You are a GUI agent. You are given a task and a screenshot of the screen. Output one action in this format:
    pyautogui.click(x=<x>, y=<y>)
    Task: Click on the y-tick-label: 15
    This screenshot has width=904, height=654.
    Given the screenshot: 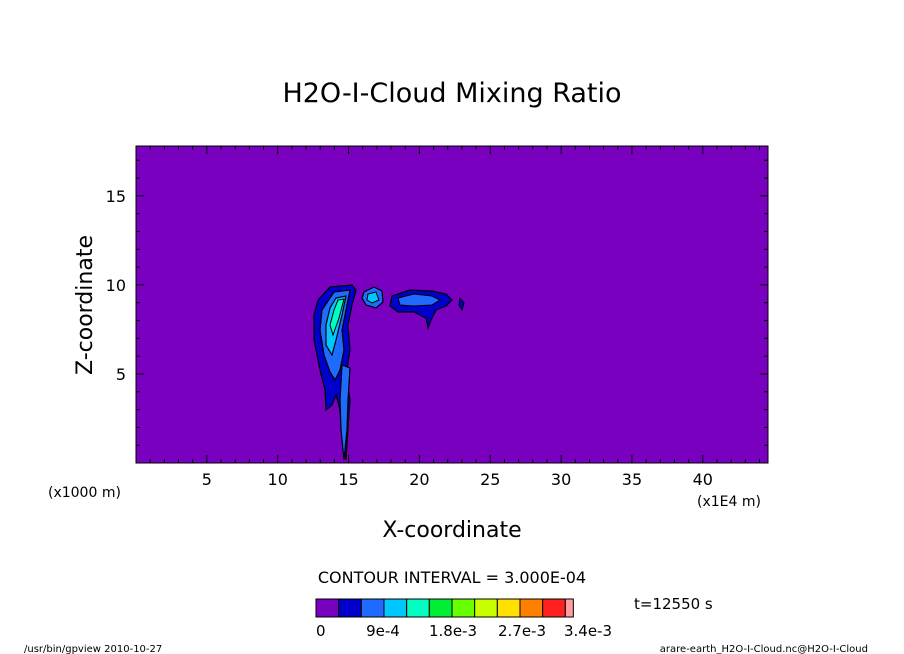 What is the action you would take?
    pyautogui.click(x=116, y=196)
    